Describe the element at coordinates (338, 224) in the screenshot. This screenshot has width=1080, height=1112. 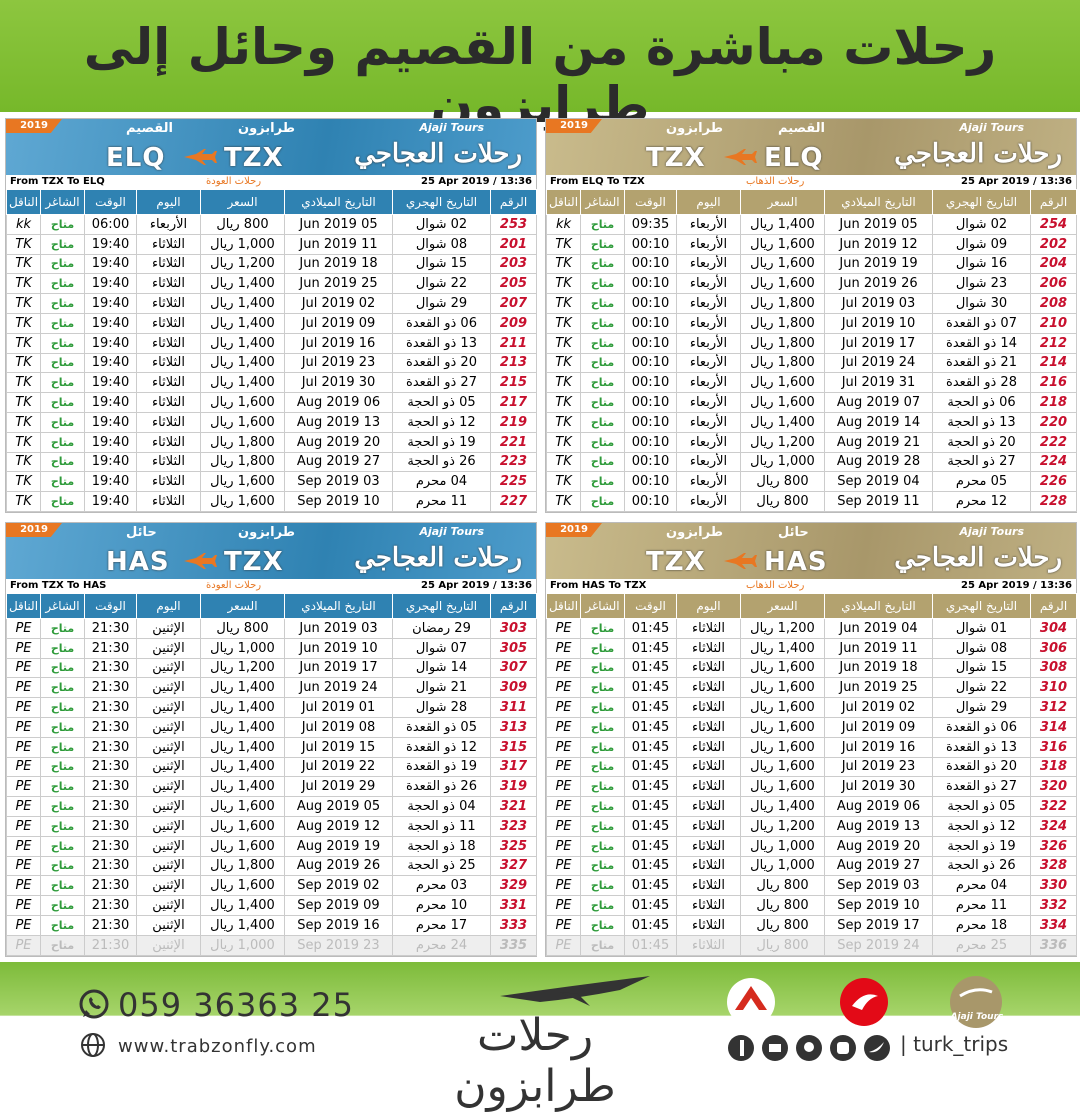
I see `cell: 05 Jun 2019` at that location.